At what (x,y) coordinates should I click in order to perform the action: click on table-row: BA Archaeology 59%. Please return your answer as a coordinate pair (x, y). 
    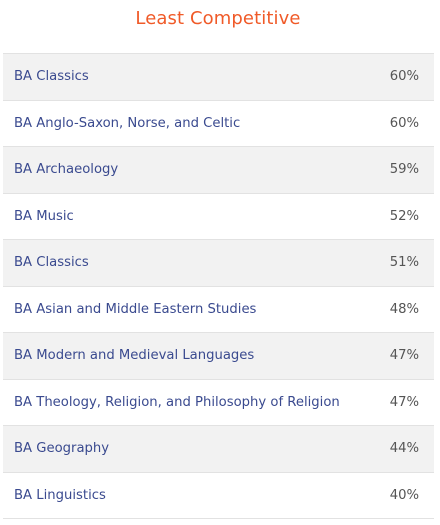
    Looking at the image, I should click on (218, 170).